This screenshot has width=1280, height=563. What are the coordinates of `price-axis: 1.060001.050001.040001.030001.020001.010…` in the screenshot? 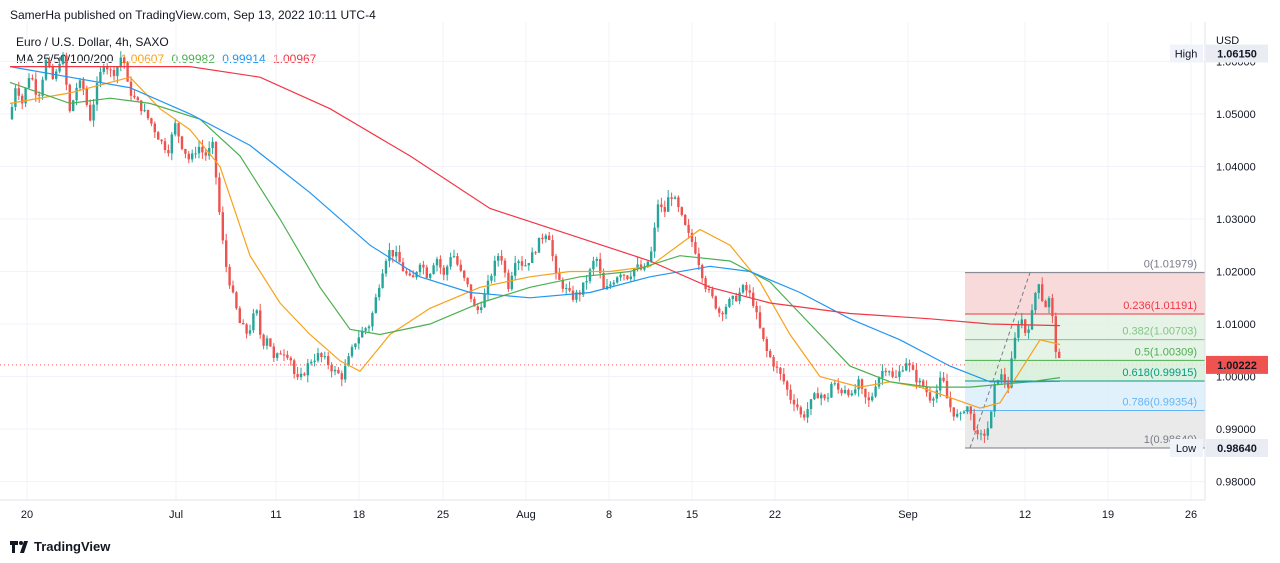 It's located at (1236, 272).